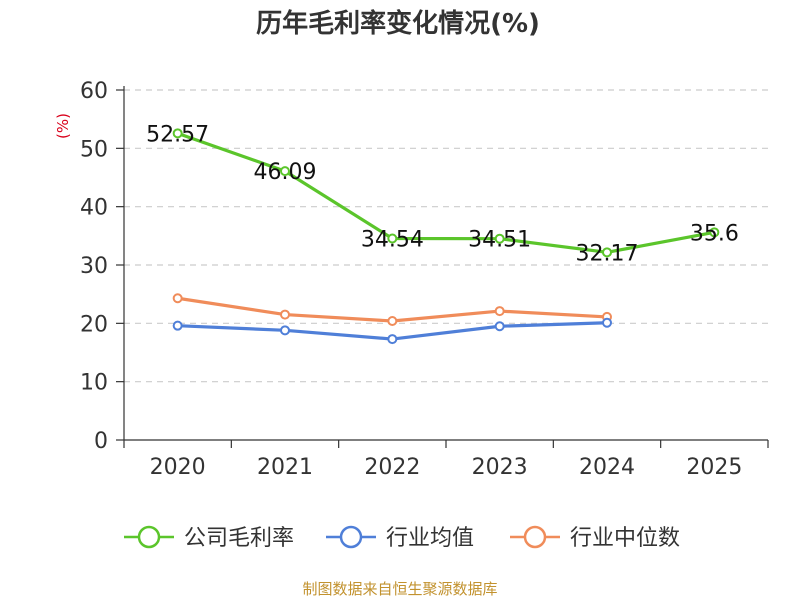  Describe the element at coordinates (94, 149) in the screenshot. I see `y-tick-label: 50` at that location.